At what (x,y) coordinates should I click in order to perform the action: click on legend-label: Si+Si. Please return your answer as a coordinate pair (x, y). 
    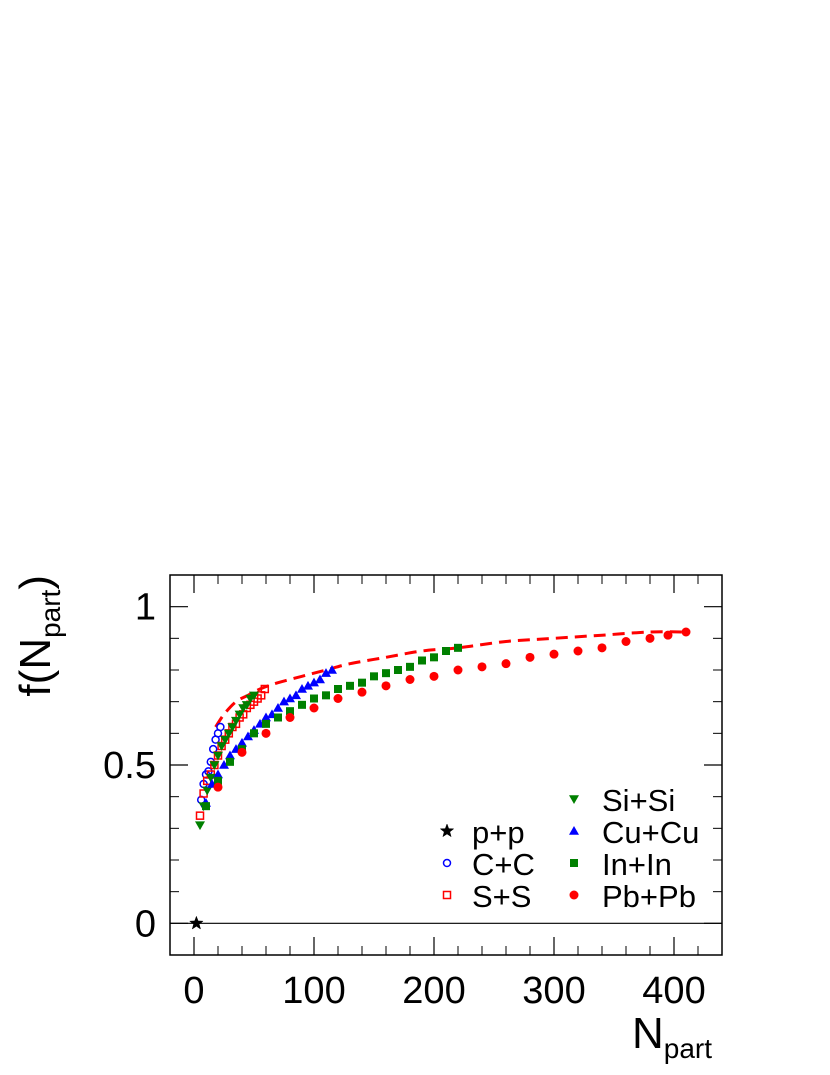
    Looking at the image, I should click on (638, 800).